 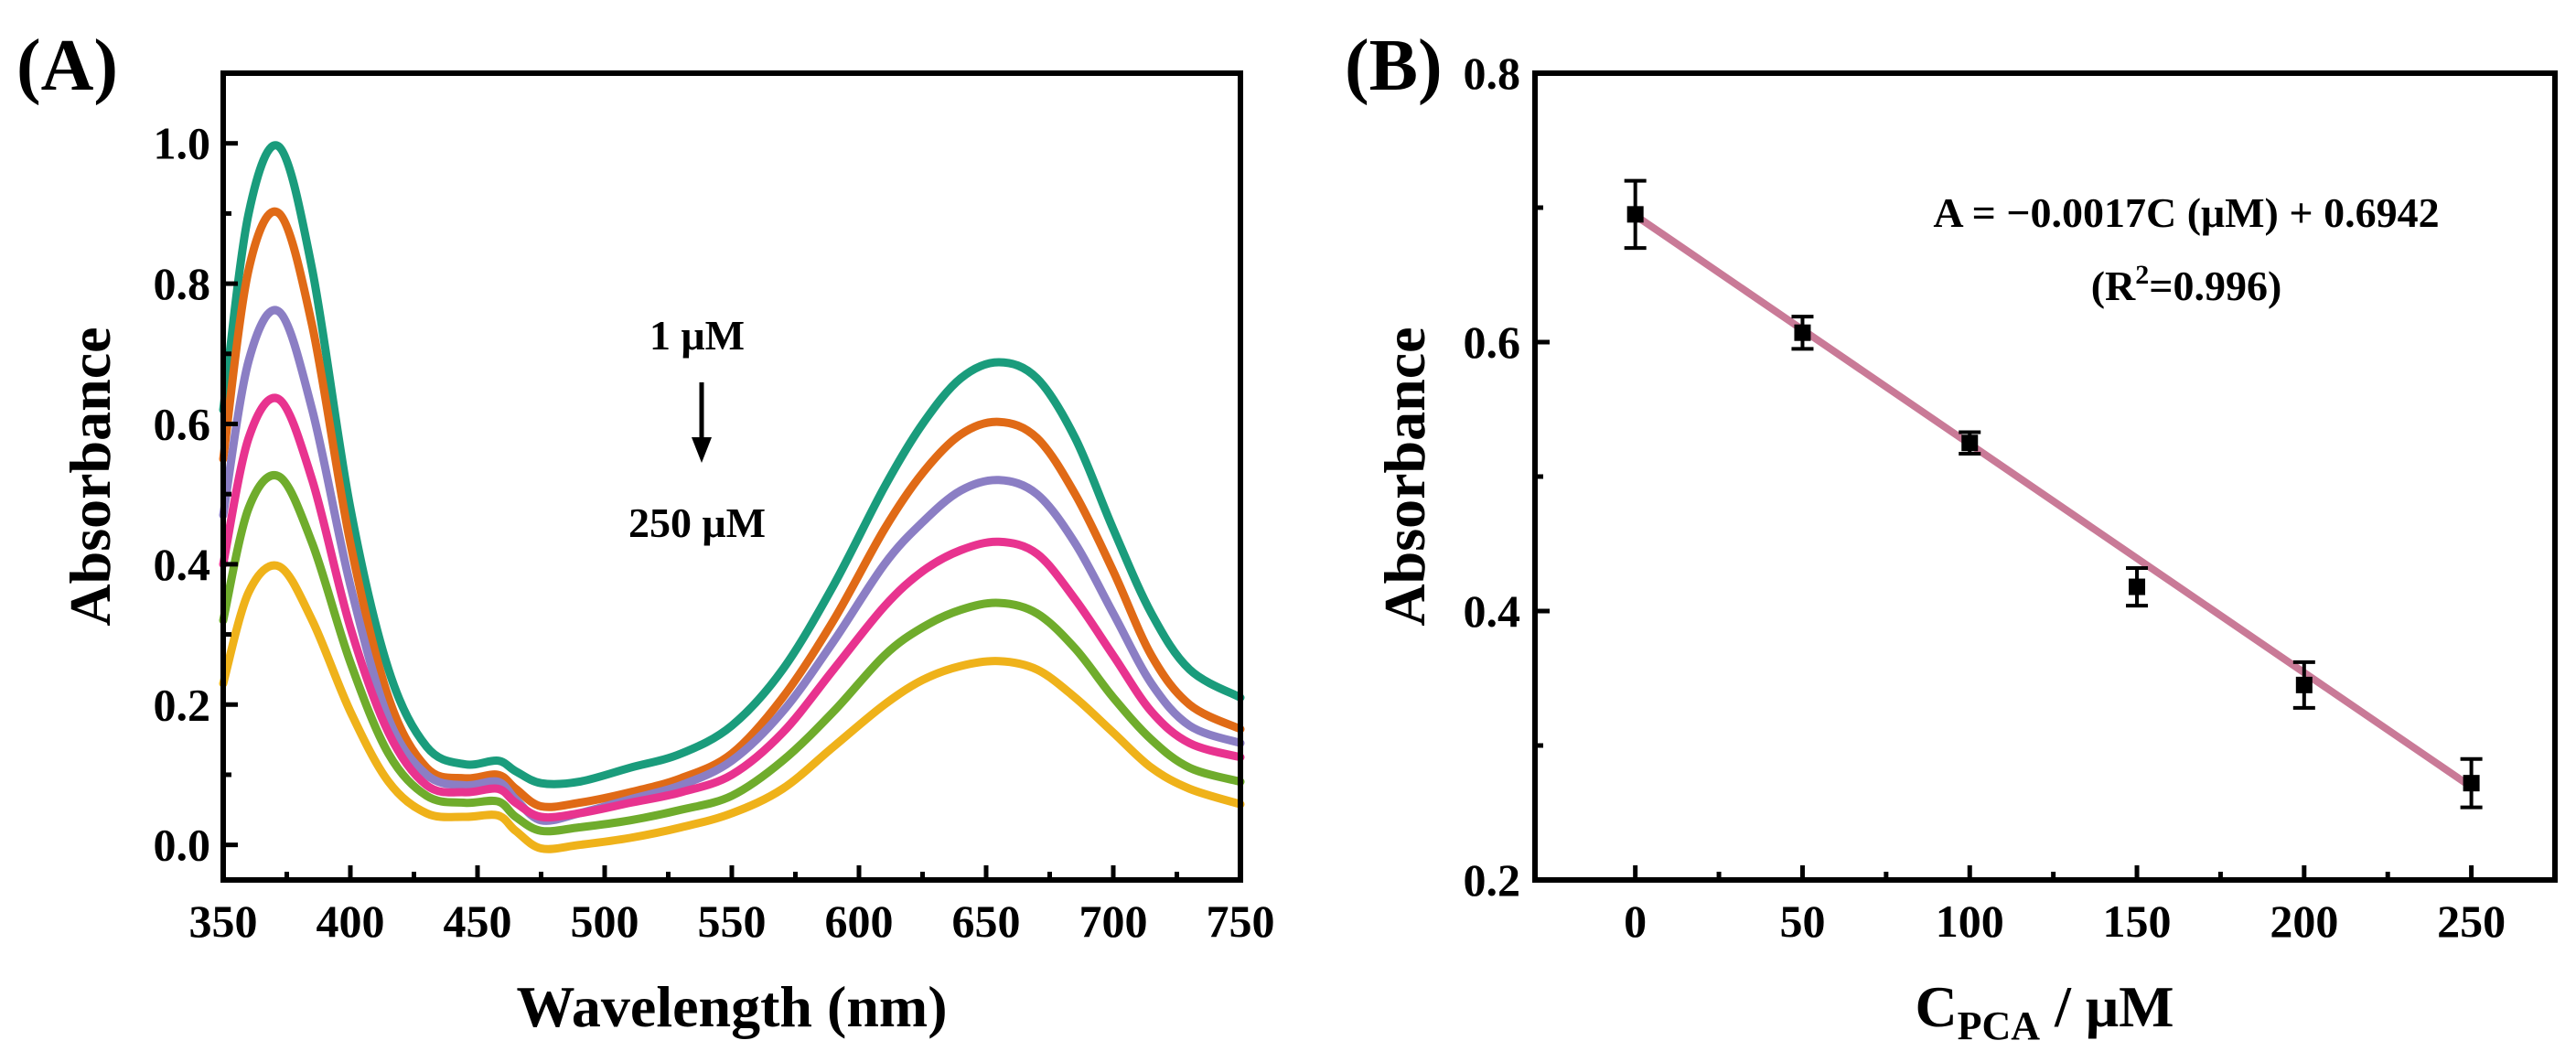 What do you see at coordinates (2107, 1006) in the screenshot?
I see `x-title-rest: / μM` at bounding box center [2107, 1006].